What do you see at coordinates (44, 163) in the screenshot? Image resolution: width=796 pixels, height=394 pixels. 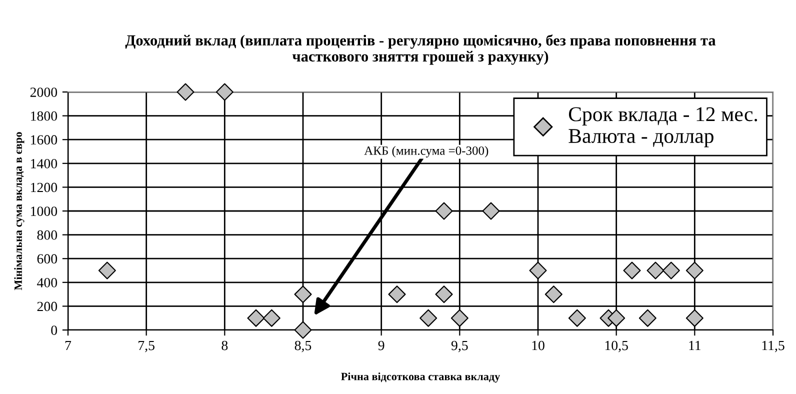 I see `y-tick-label: 1400` at bounding box center [44, 163].